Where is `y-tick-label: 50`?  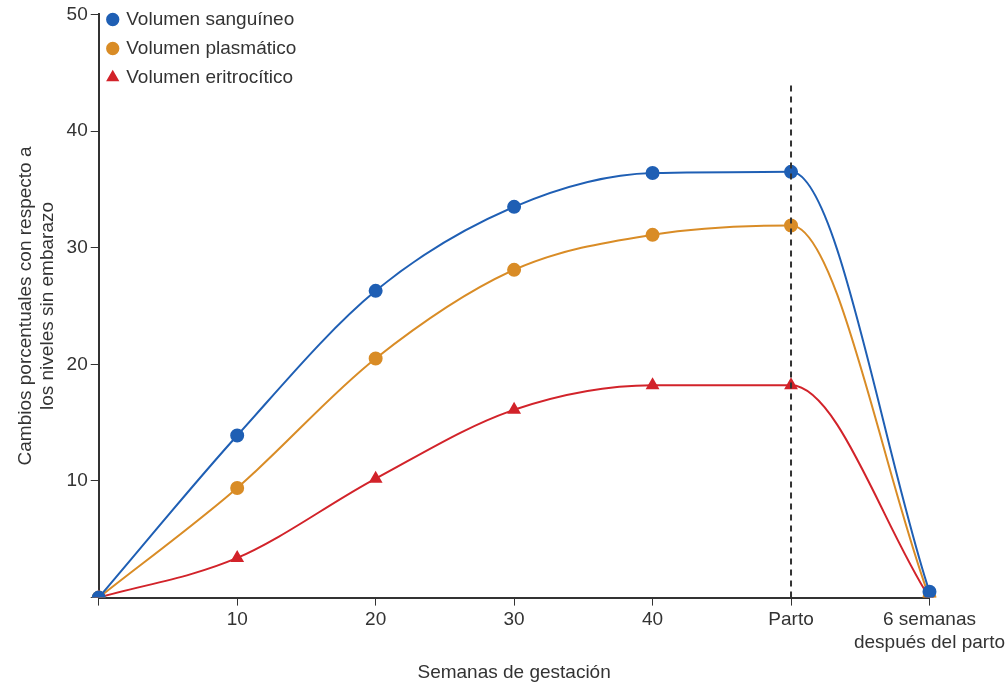
y-tick-label: 50 is located at coordinates (77, 13).